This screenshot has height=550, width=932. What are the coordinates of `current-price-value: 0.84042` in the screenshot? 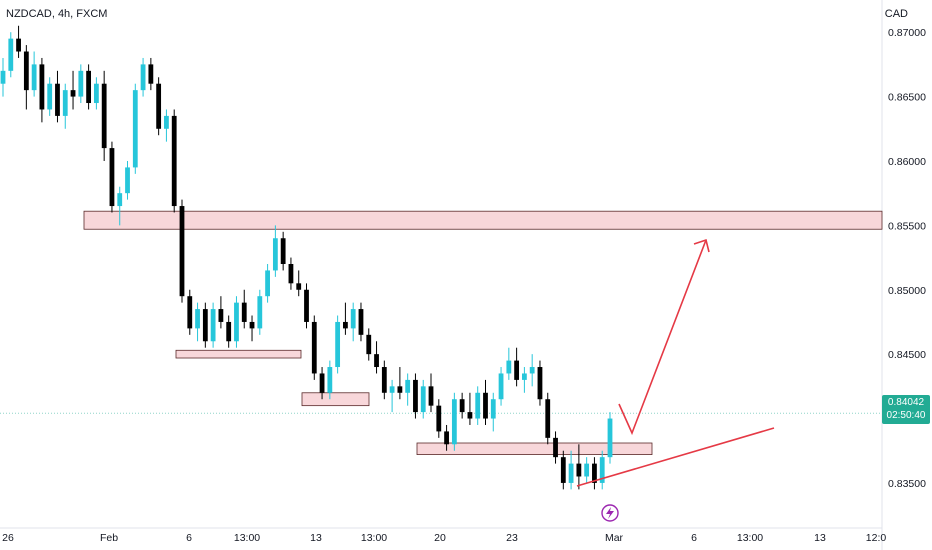 It's located at (906, 402).